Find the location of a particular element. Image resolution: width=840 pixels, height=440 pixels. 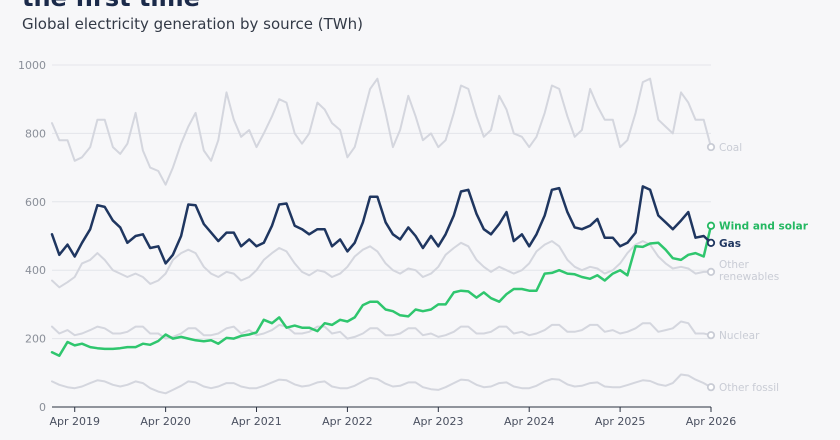

series-end-marker-nuclear is located at coordinates (711, 335).